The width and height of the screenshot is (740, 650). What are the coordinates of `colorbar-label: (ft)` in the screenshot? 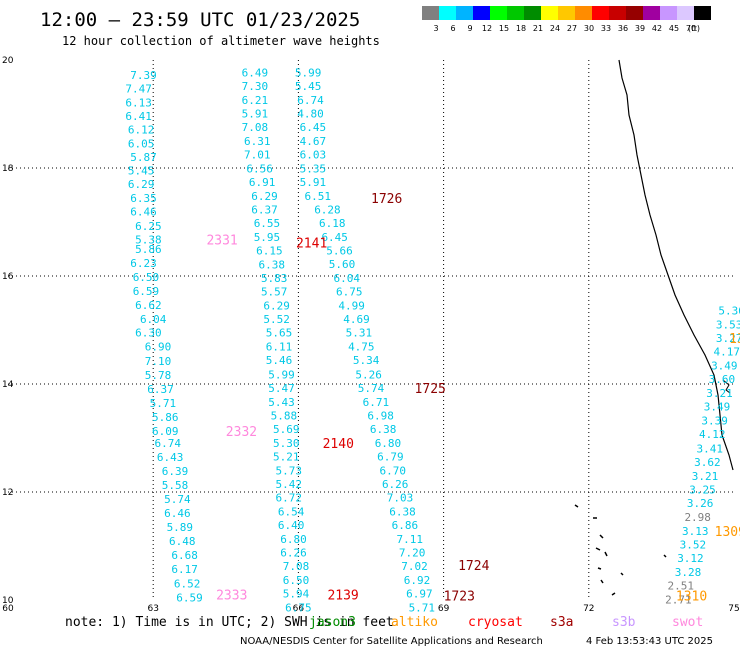 It's located at (694, 28).